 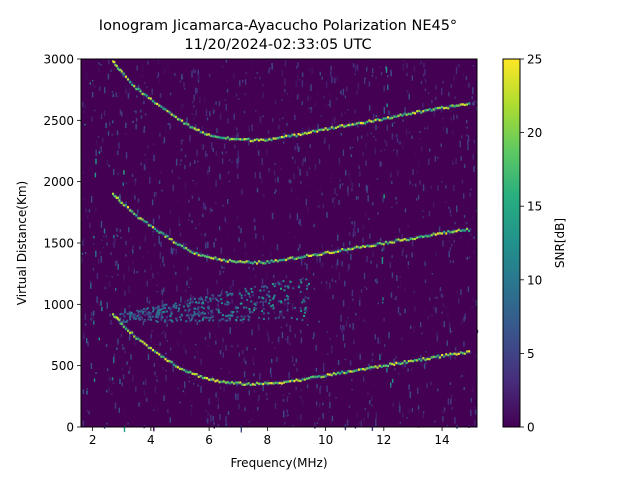 I want to click on spread-echo-patch, so click(x=214, y=300).